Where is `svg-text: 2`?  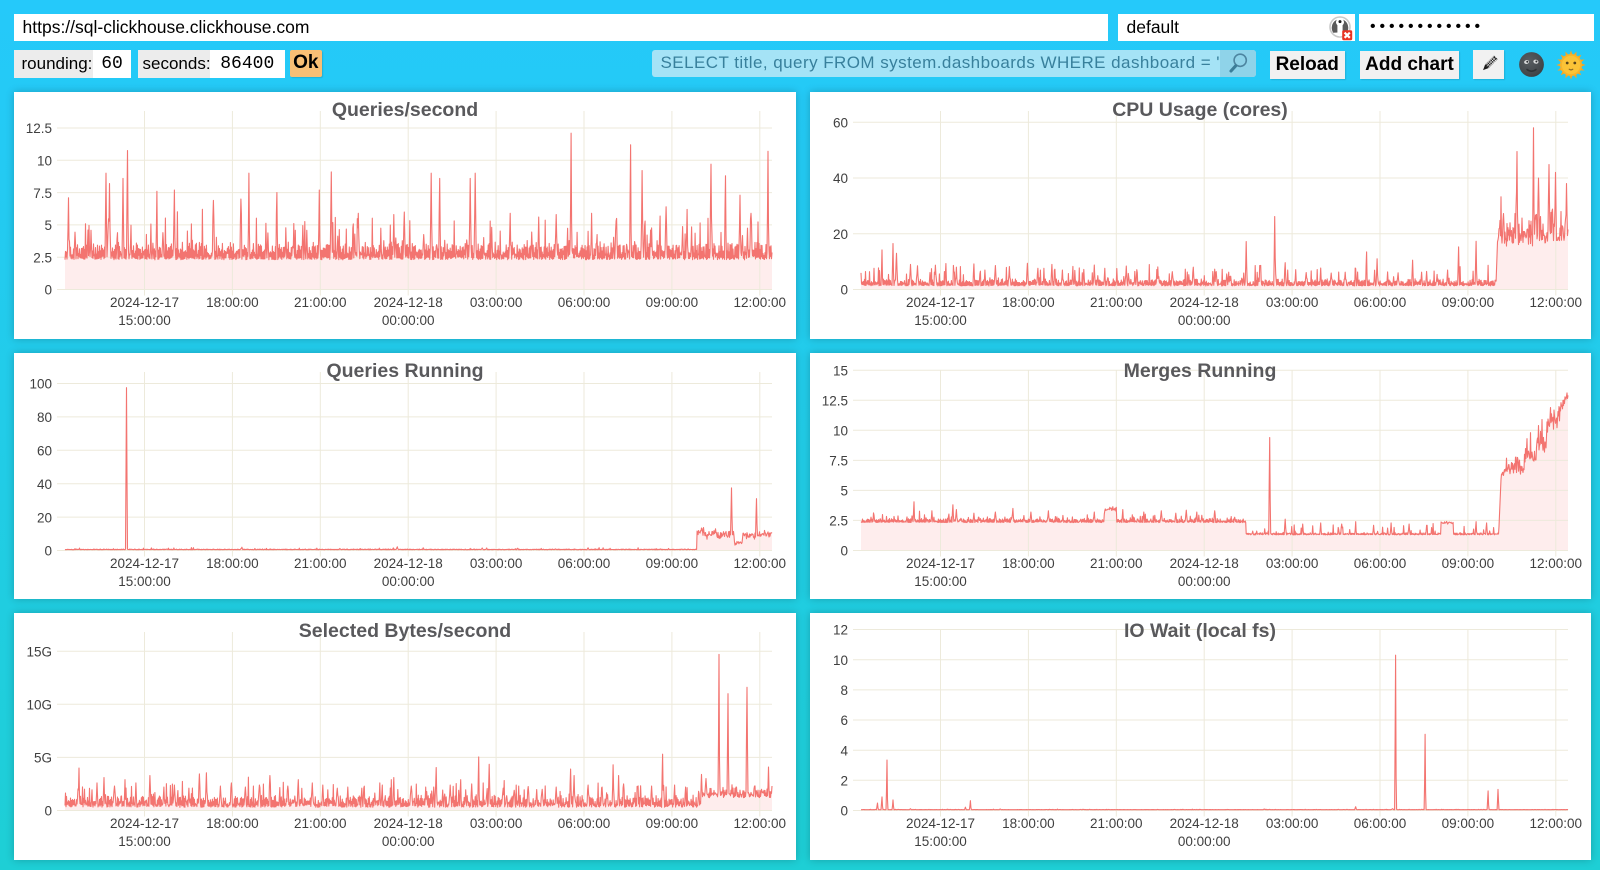 svg-text: 2 is located at coordinates (844, 781).